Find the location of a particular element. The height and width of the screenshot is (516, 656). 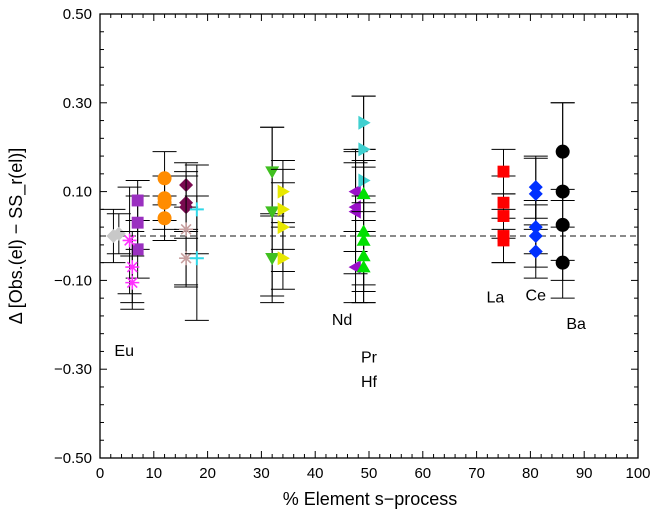

y-axis-label: Δ [Obs.(el) − SS_r(el)] is located at coordinates (16, 236).